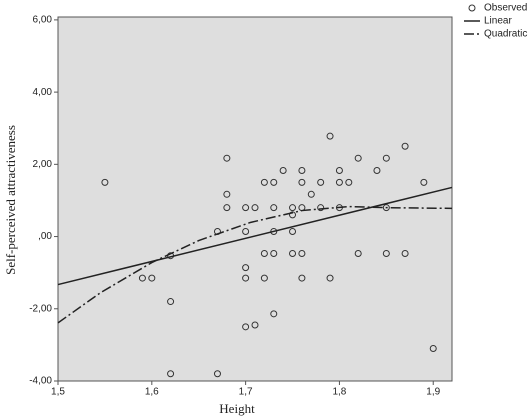 The image size is (529, 419). I want to click on legend-label: Linear, so click(498, 21).